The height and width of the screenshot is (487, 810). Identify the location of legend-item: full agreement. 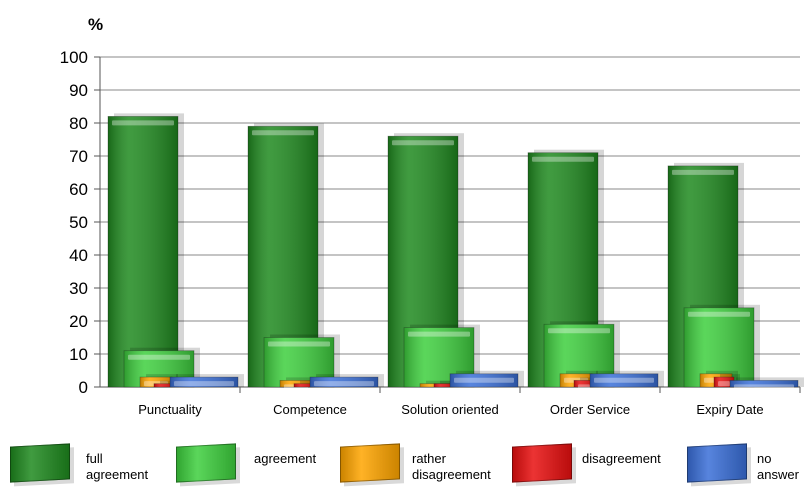
(90, 463).